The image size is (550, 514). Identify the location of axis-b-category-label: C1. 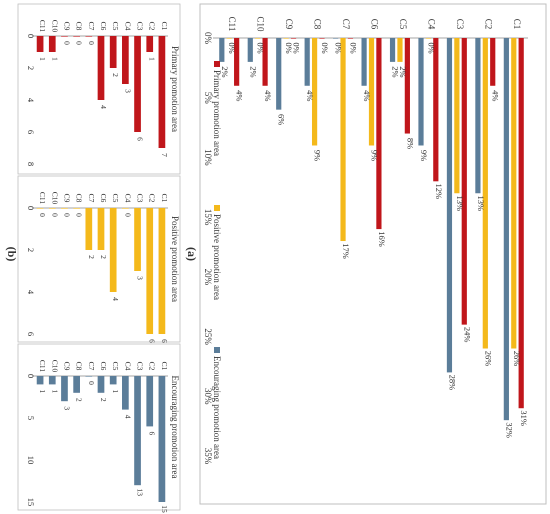
(164, 198).